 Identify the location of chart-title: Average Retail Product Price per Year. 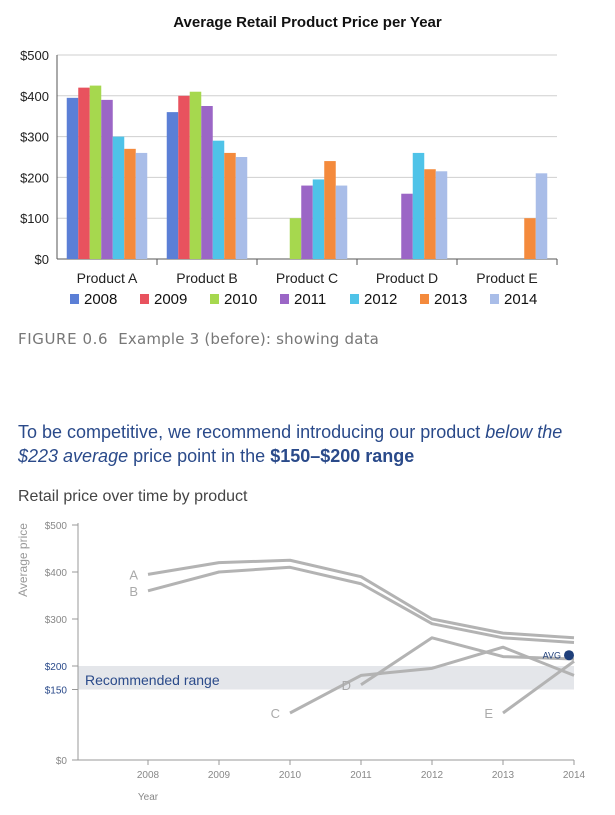
(307, 22).